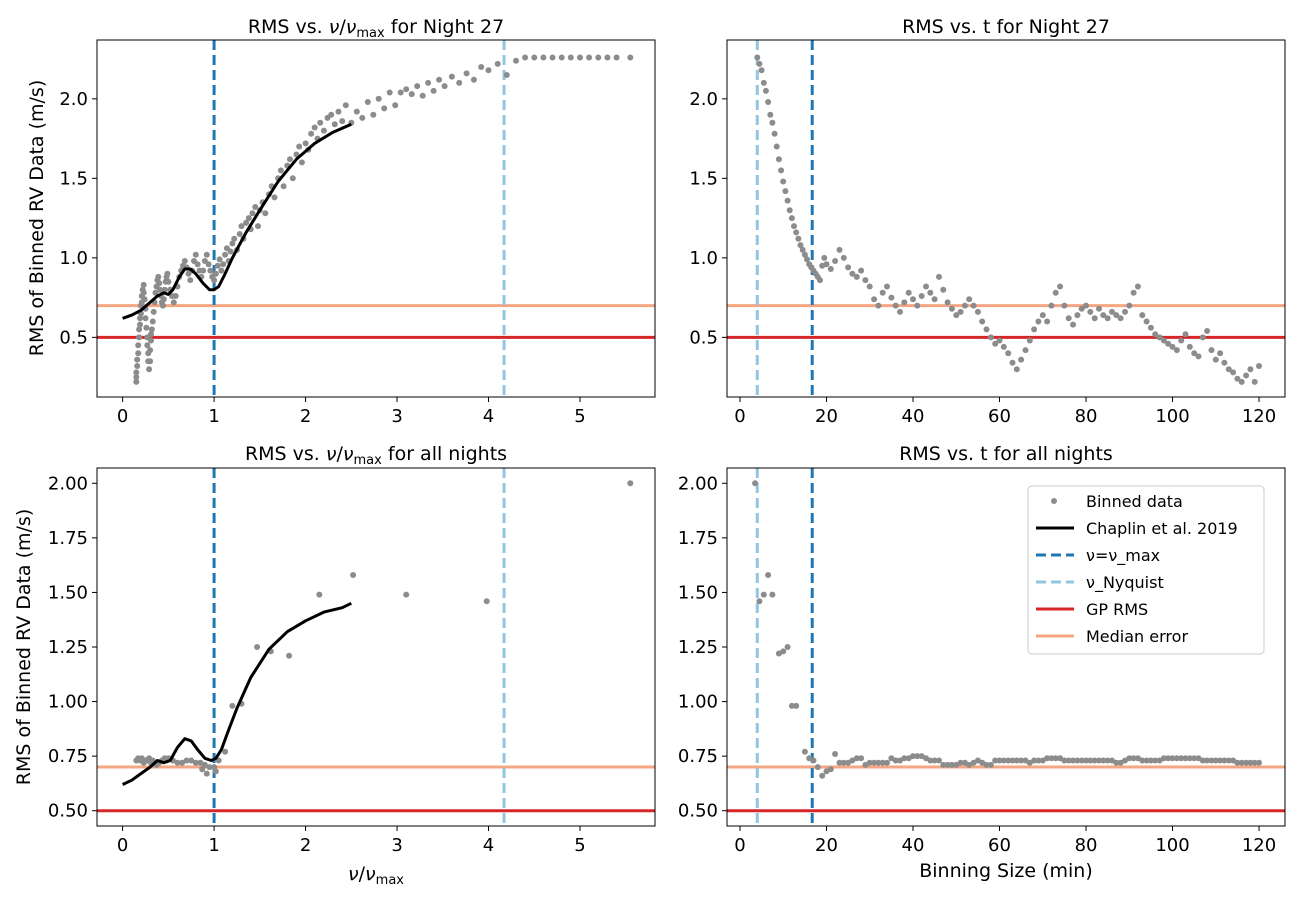  Describe the element at coordinates (376, 875) in the screenshot. I see `x-axis-label: ν/νmax` at that location.